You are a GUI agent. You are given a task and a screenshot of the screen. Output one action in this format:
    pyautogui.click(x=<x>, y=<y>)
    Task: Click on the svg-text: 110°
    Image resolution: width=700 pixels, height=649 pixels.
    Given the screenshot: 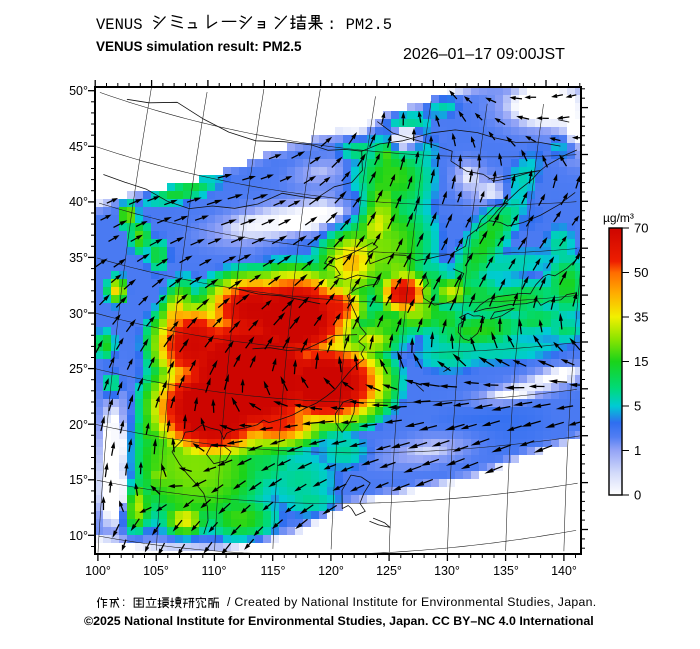 What is the action you would take?
    pyautogui.click(x=214, y=571)
    